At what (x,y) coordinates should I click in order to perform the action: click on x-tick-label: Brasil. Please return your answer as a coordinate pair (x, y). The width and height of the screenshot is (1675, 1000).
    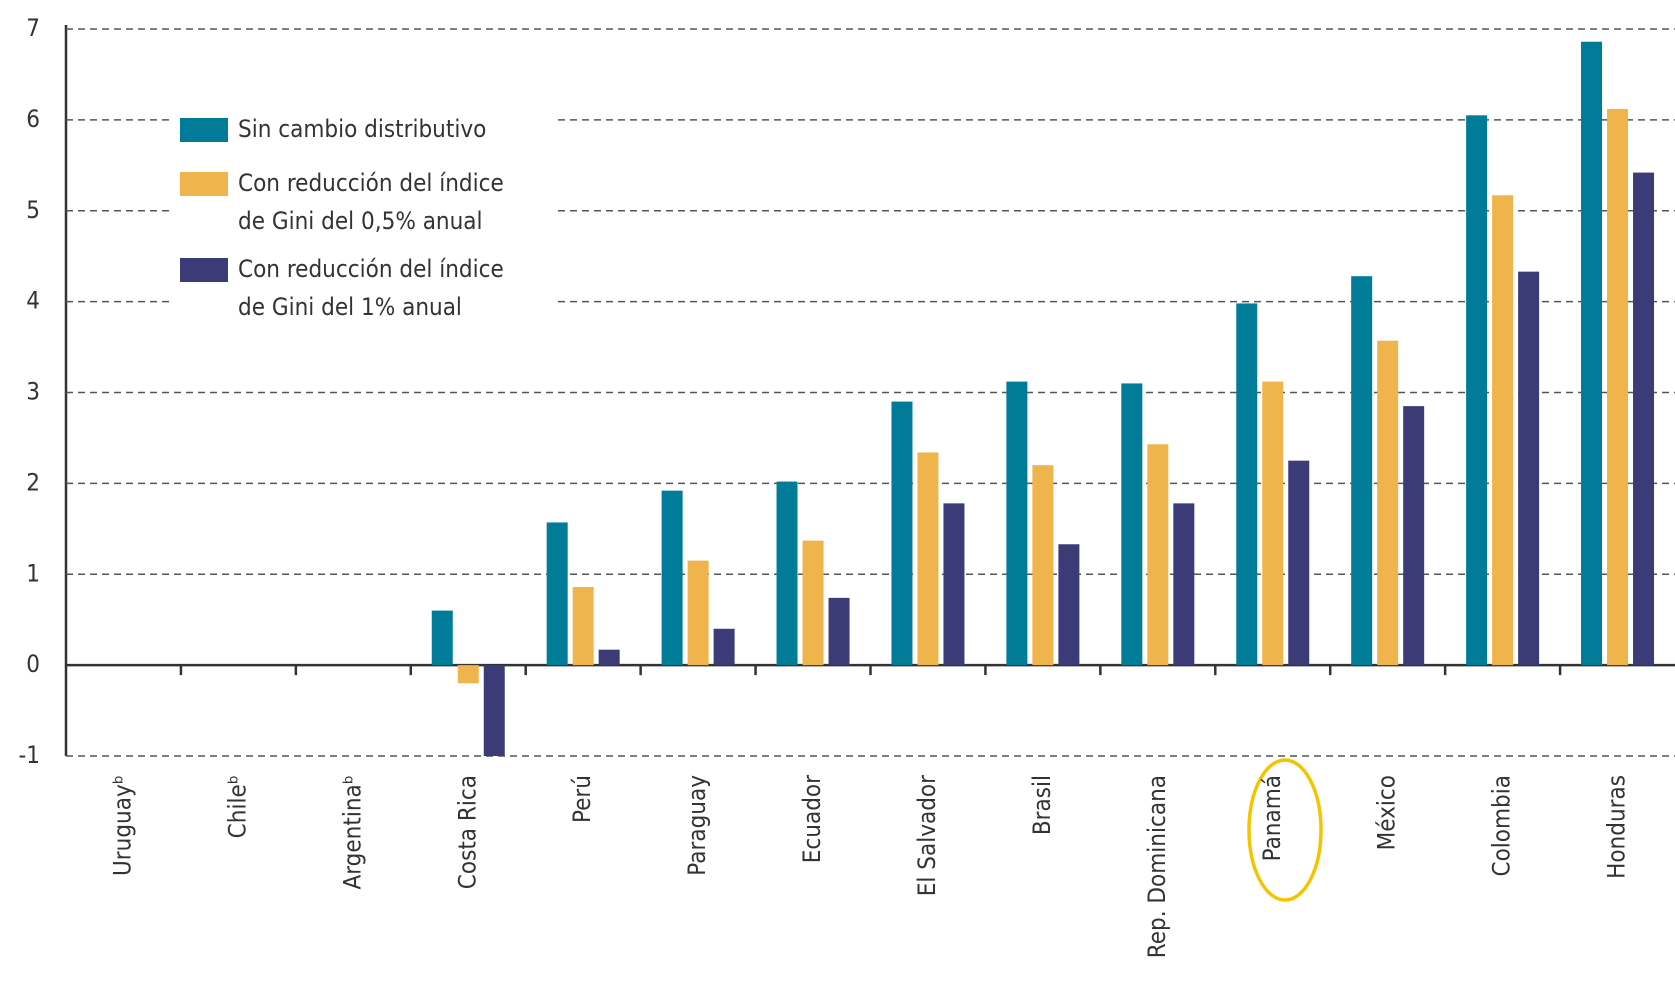
    Looking at the image, I should click on (1042, 805).